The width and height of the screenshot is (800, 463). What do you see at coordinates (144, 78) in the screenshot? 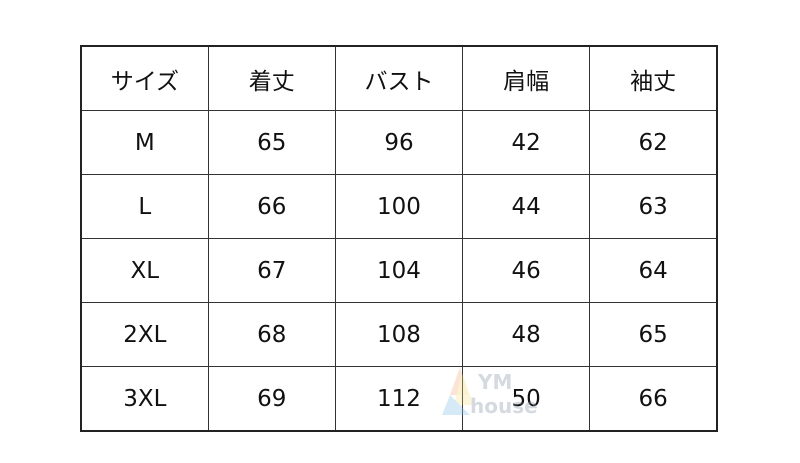
I see `header-size: サイズ` at bounding box center [144, 78].